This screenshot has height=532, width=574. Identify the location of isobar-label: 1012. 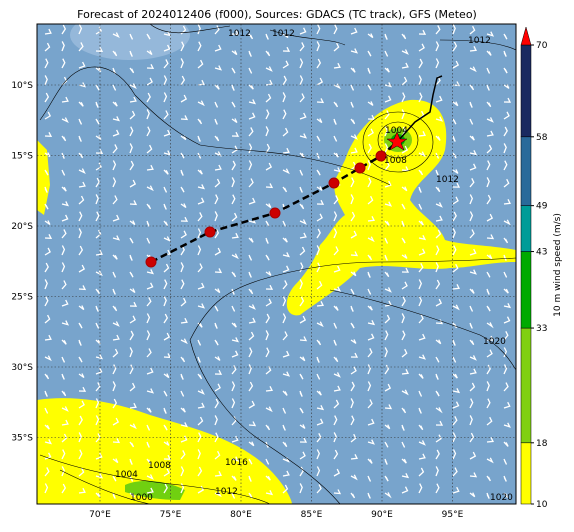
(479, 41).